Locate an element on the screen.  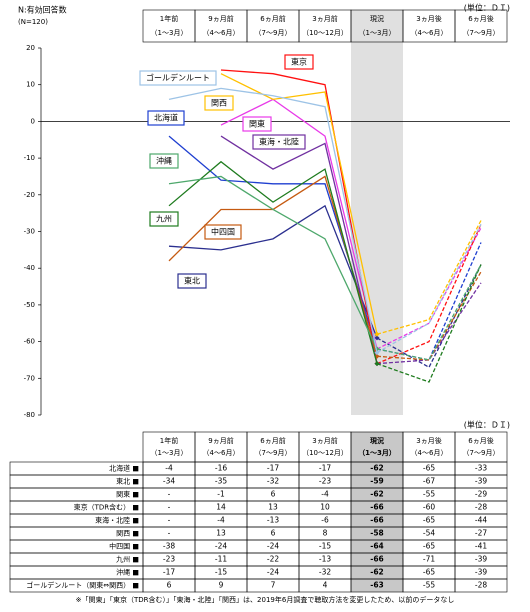
table-value: -29 is located at coordinates (481, 494).